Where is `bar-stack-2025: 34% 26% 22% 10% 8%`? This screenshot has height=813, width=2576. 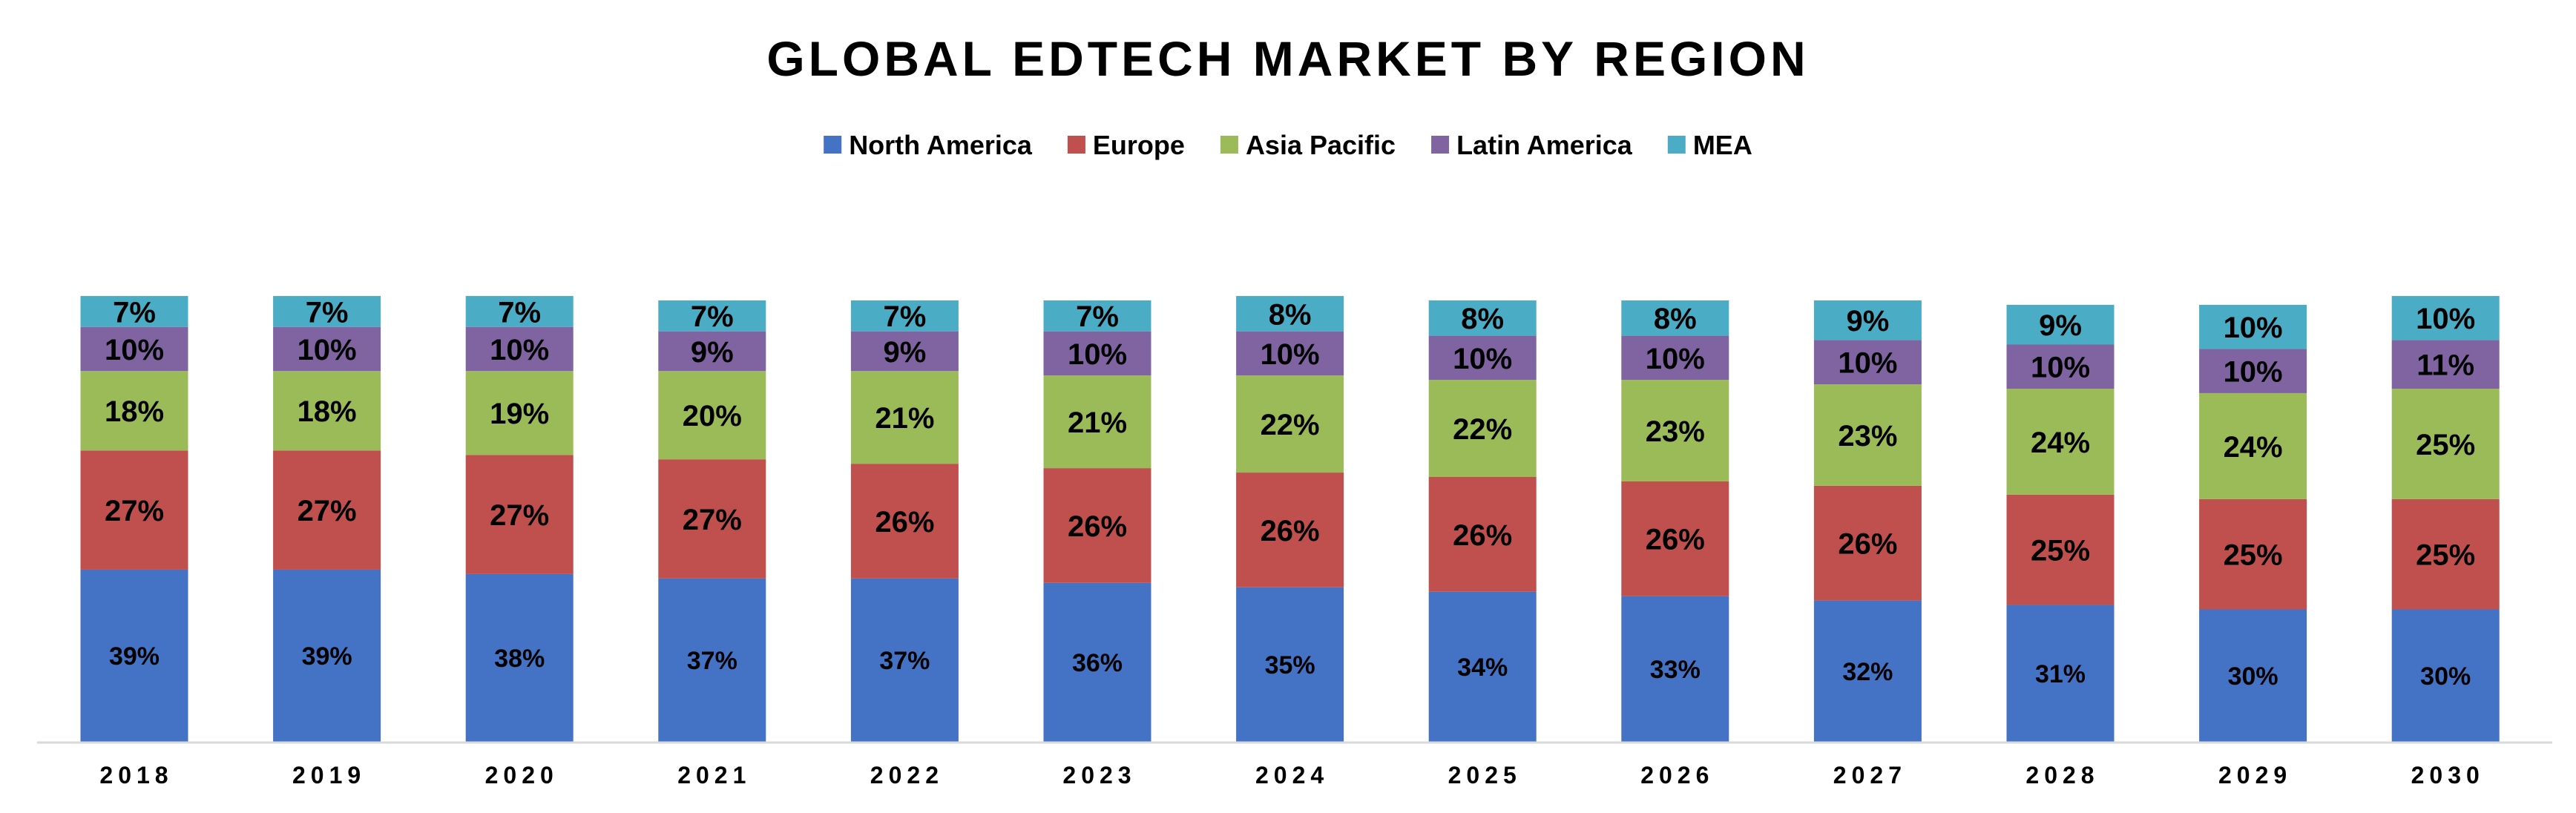 bar-stack-2025: 34% 26% 22% 10% 8% is located at coordinates (1482, 521).